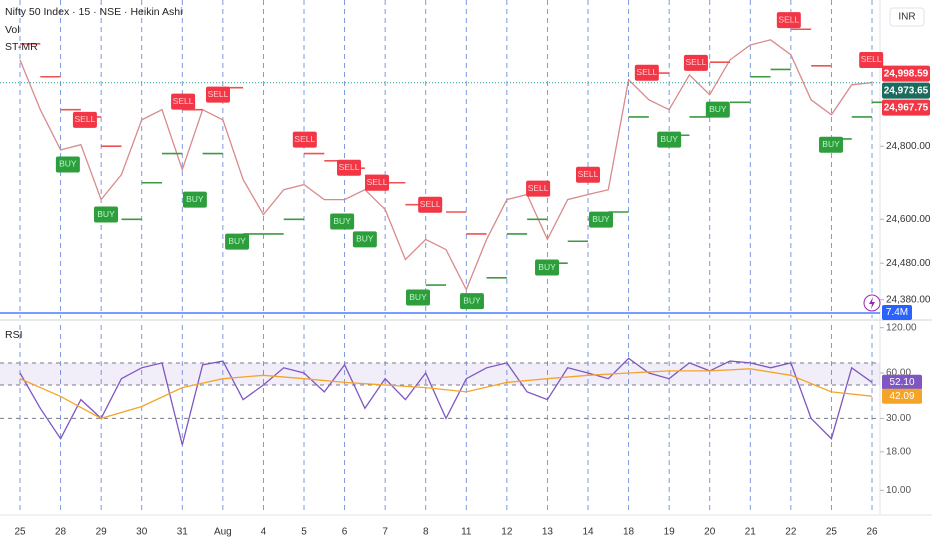 The width and height of the screenshot is (932, 550). I want to click on y-tick-label: 10.00, so click(898, 490).